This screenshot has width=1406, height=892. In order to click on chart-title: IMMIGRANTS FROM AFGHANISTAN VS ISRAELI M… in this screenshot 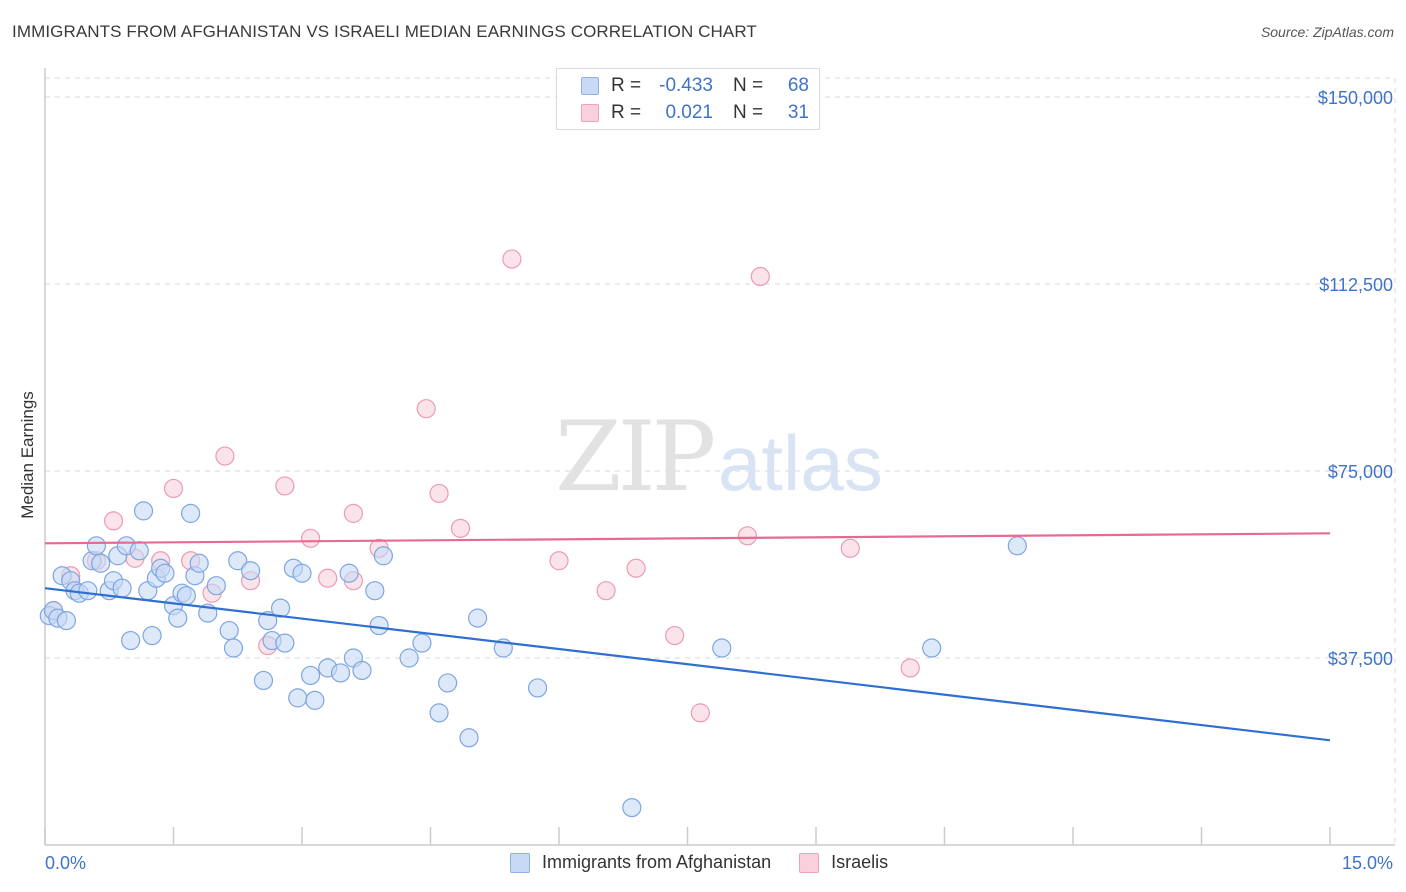, I will do `click(384, 31)`.